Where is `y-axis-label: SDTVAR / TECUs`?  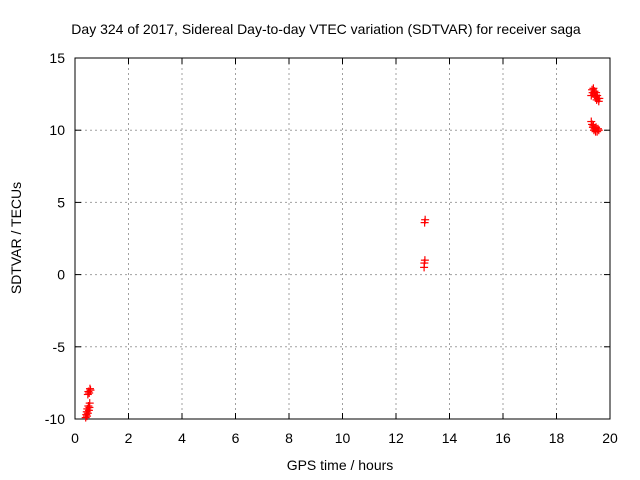
y-axis-label: SDTVAR / TECUs is located at coordinates (16, 238).